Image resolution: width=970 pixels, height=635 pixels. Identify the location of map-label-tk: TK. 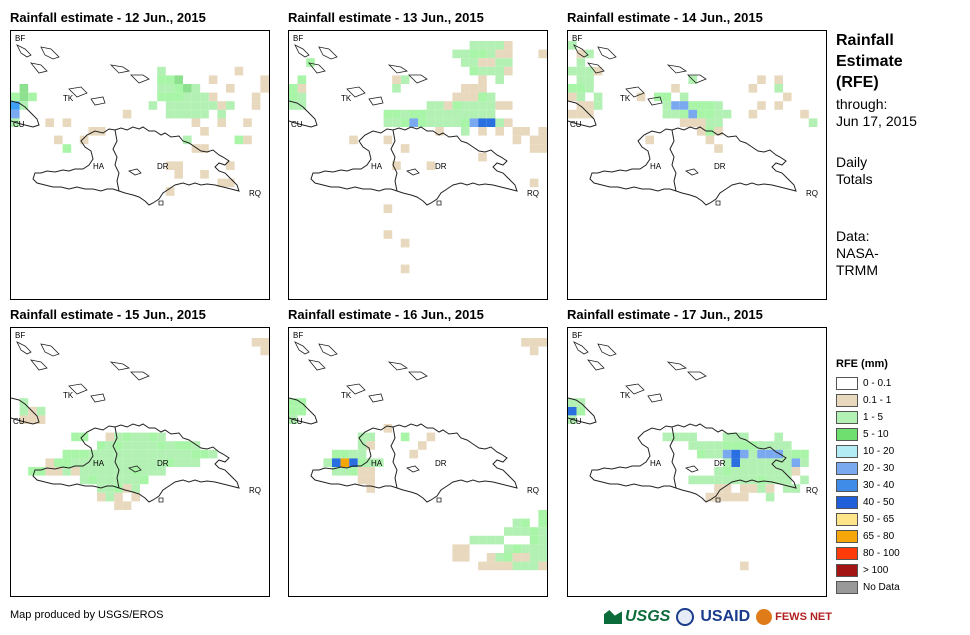
(346, 395).